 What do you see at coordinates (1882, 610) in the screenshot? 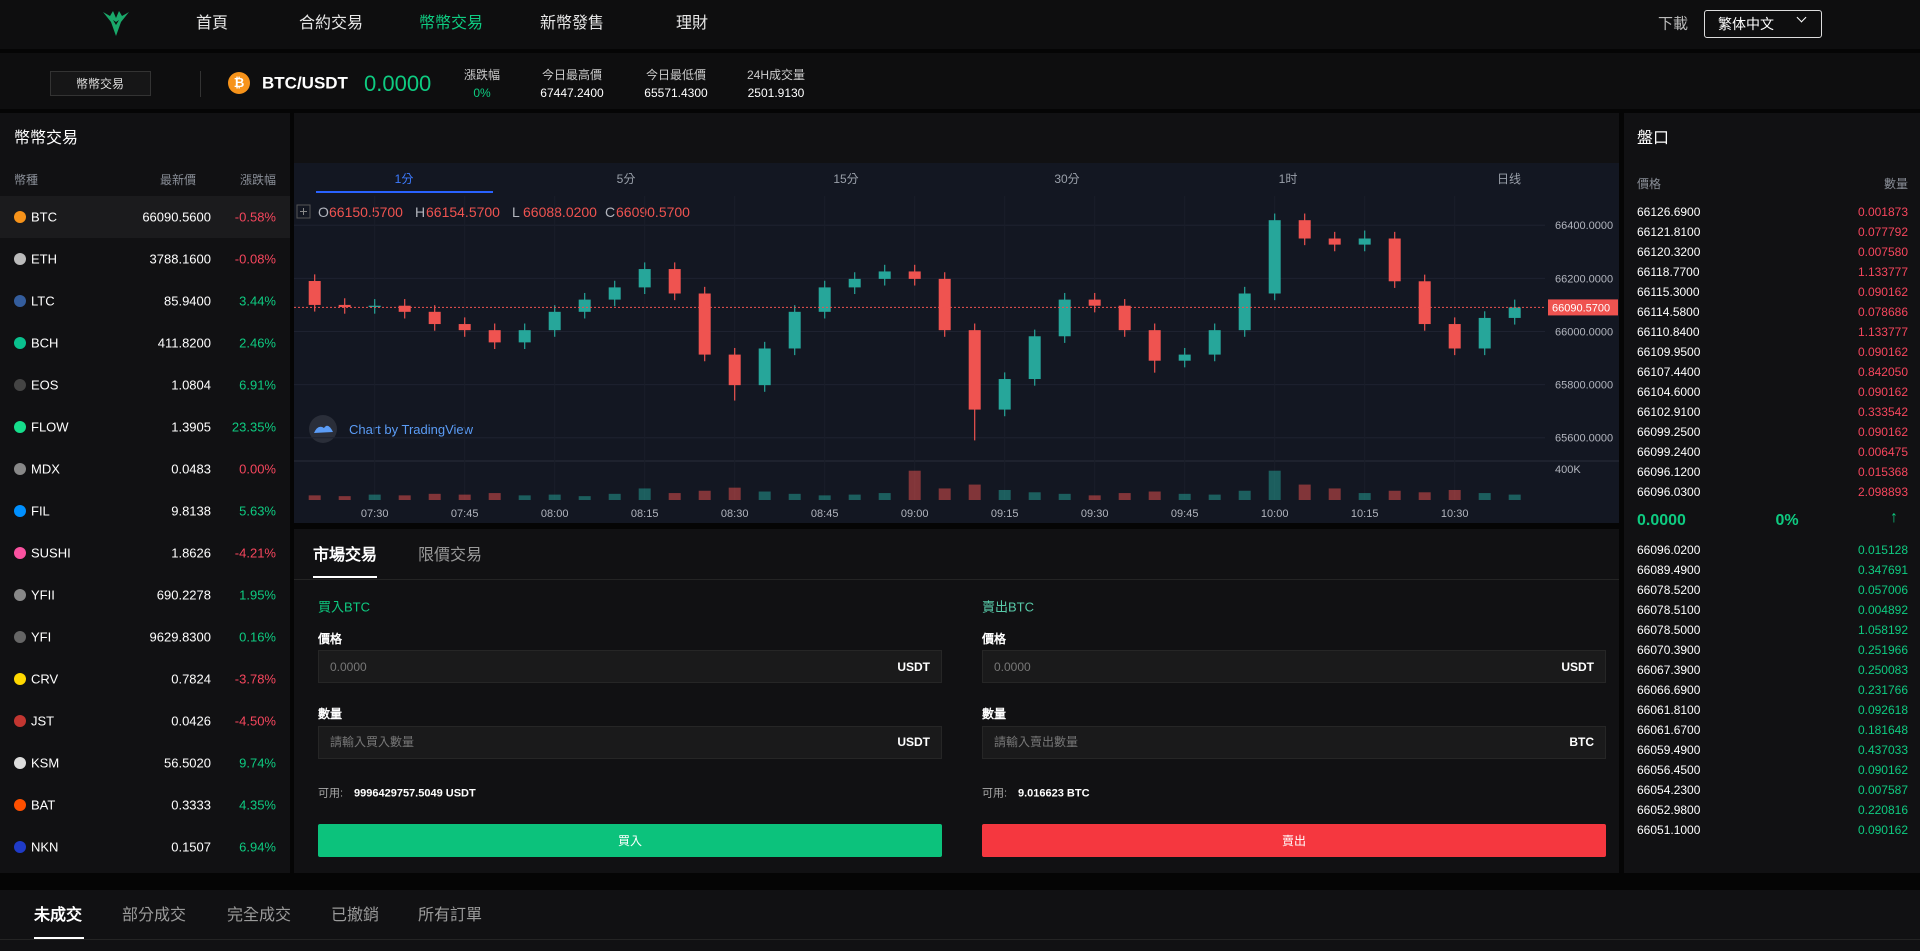
I see `book-amount: 0.004892` at bounding box center [1882, 610].